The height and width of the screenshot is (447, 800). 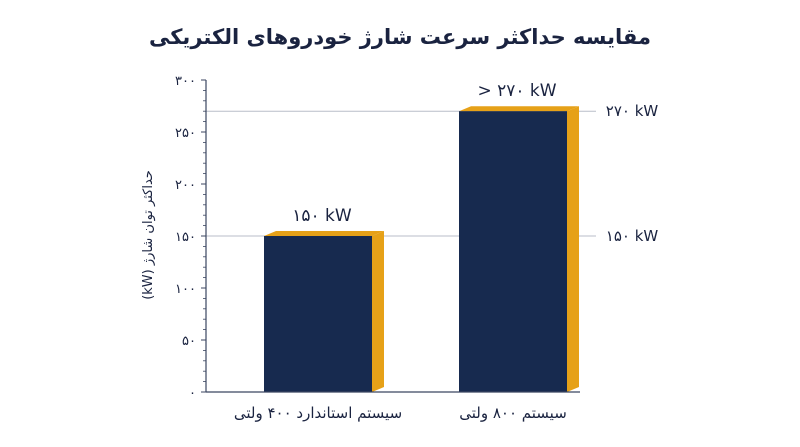 I want to click on reference-line-label: ۱۵۰ kW, so click(x=632, y=236).